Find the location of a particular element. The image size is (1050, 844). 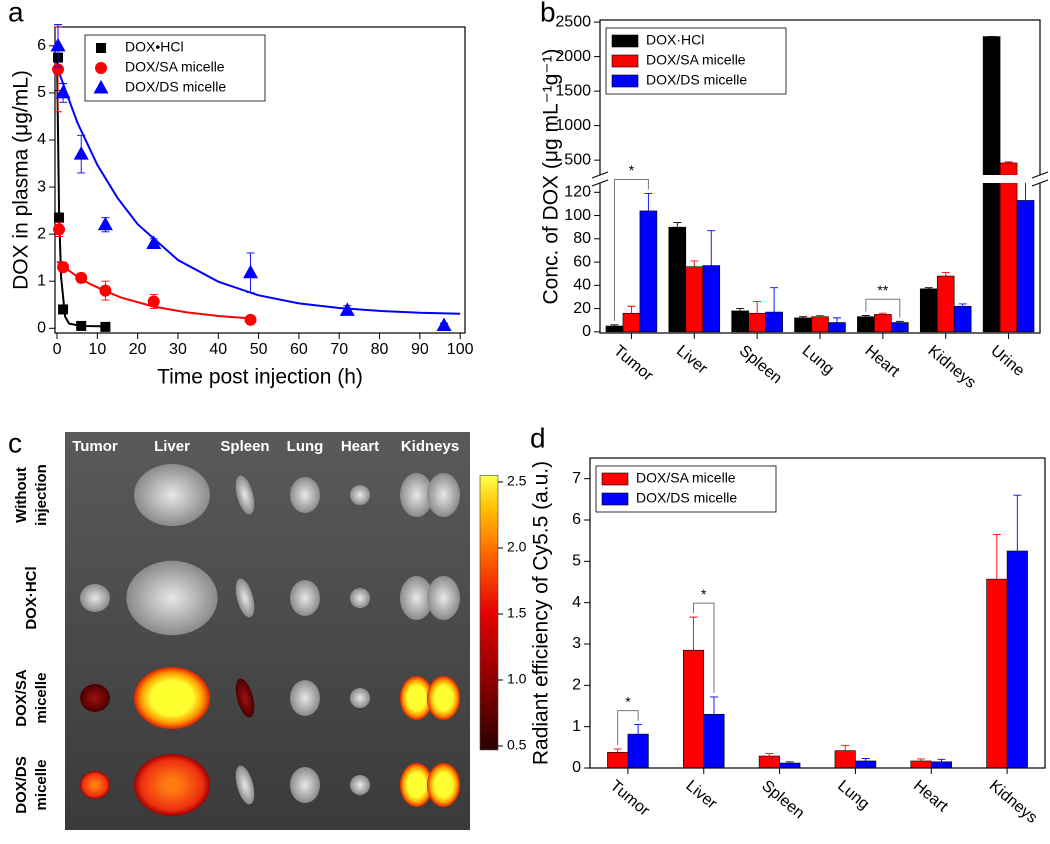

column-label: Spleen is located at coordinates (244, 446).